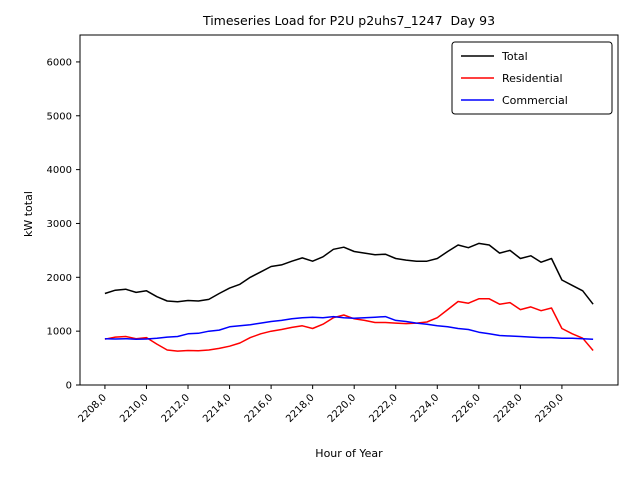  Describe the element at coordinates (349, 453) in the screenshot. I see `x-axis-label: Hour of Year` at that location.